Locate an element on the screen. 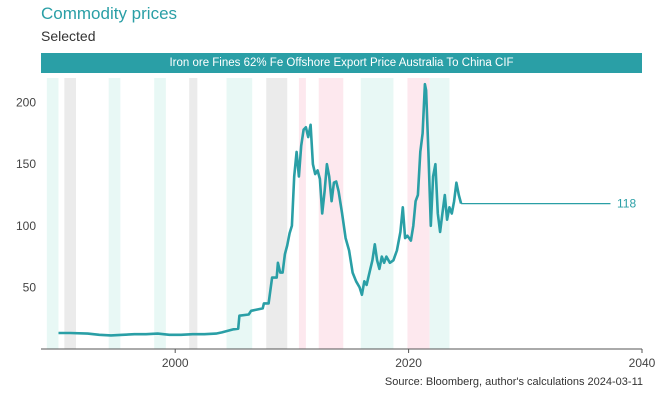 The image size is (664, 400). x-tick-label: 2040 is located at coordinates (642, 363).